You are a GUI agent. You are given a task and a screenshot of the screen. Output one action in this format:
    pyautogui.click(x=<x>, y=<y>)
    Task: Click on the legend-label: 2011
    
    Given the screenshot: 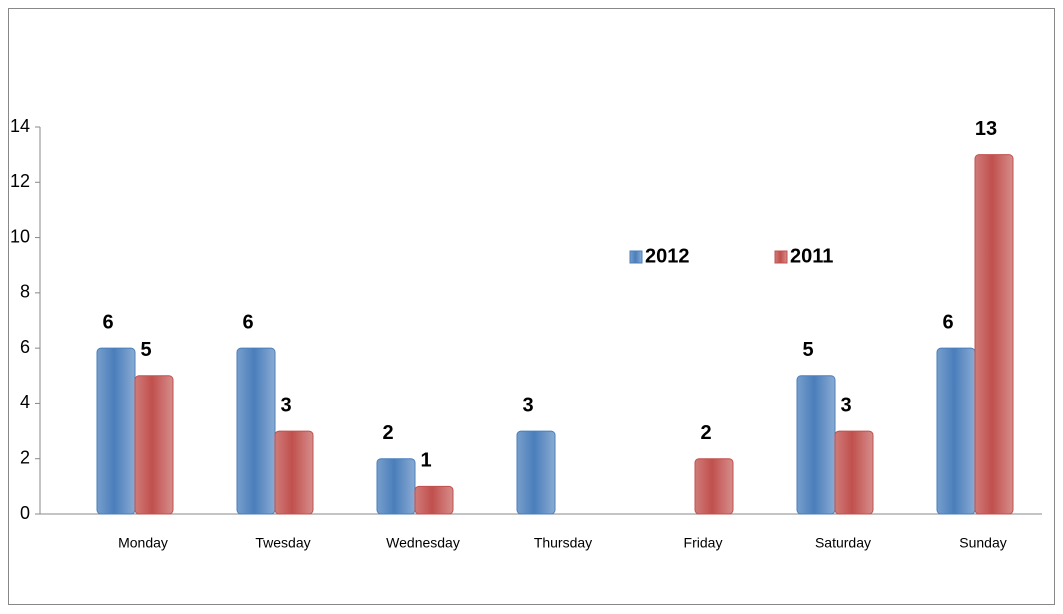 What is the action you would take?
    pyautogui.click(x=811, y=256)
    